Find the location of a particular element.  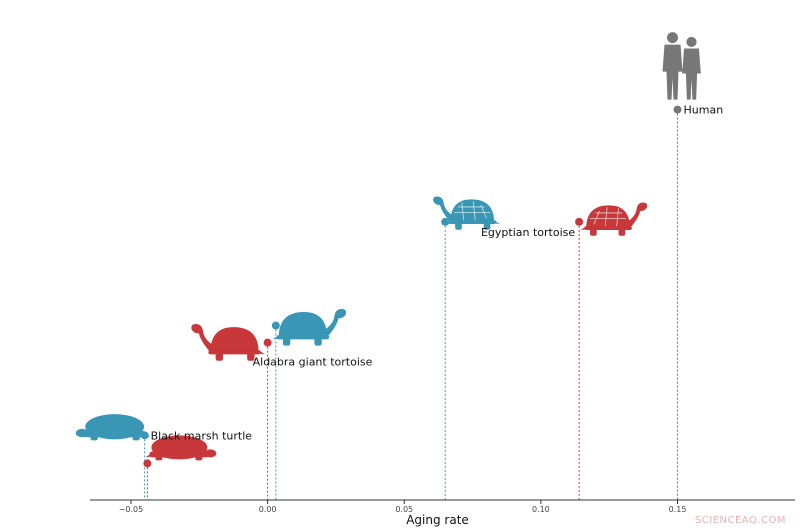

point-label: Aldabra giant tortoise is located at coordinates (313, 362).